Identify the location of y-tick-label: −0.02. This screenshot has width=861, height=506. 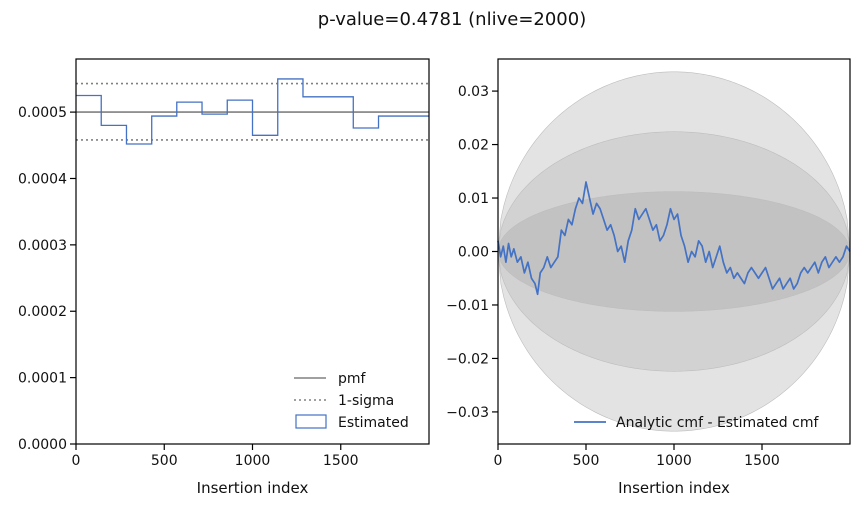
(467, 359).